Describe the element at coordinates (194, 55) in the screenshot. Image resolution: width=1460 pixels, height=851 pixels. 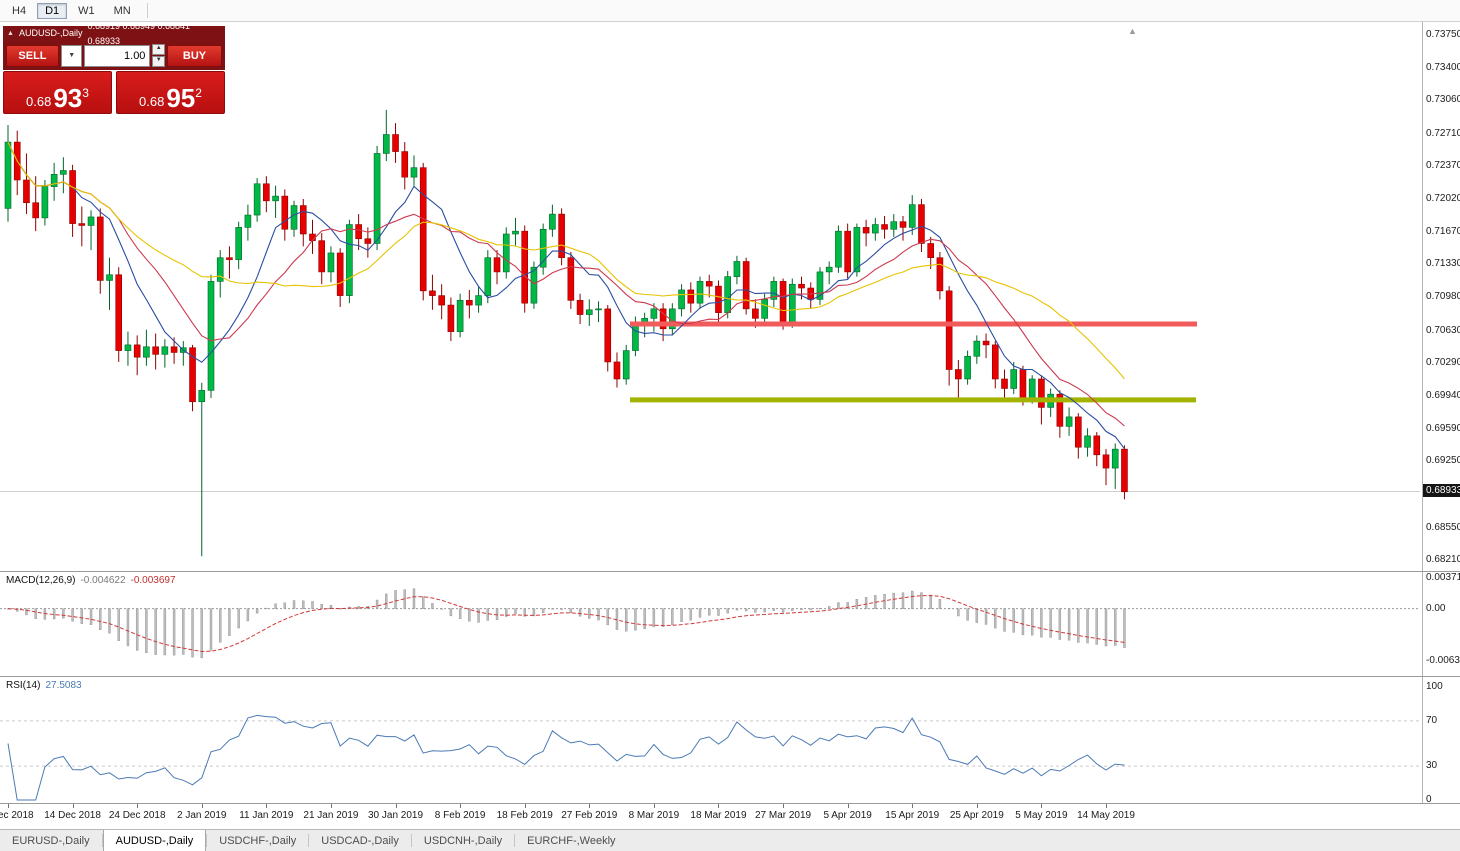
I see `buy-button: BUY` at that location.